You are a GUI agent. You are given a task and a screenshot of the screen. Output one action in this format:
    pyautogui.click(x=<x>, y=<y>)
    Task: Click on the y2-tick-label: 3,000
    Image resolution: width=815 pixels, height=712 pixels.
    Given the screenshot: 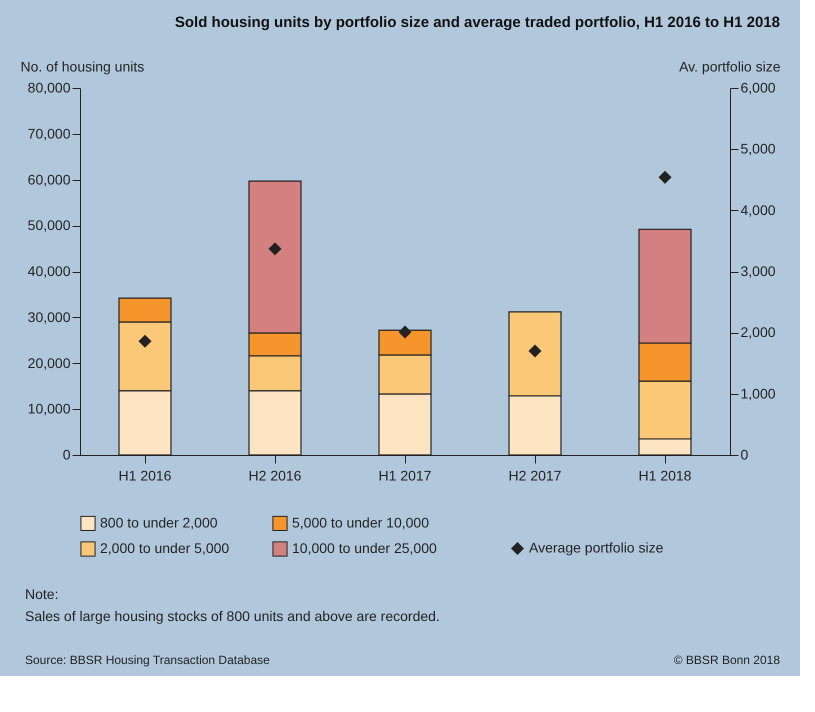 What is the action you would take?
    pyautogui.click(x=758, y=271)
    